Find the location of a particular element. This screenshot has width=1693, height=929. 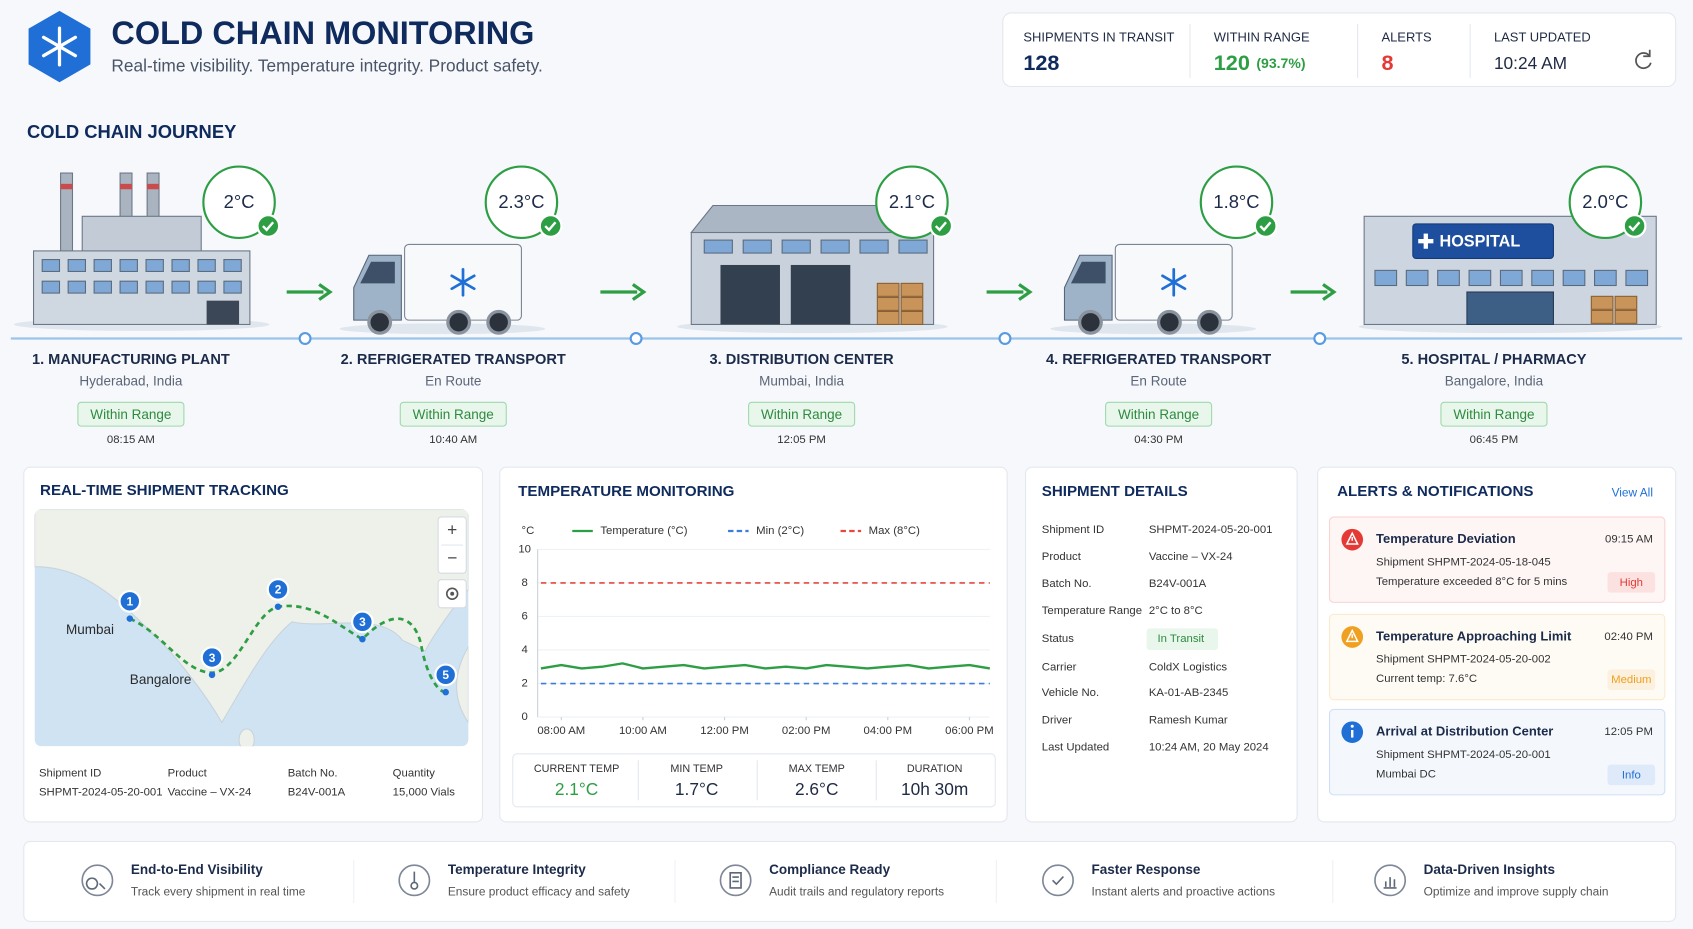

alert-text: Current temp: 7.6°C is located at coordinates (1426, 679).